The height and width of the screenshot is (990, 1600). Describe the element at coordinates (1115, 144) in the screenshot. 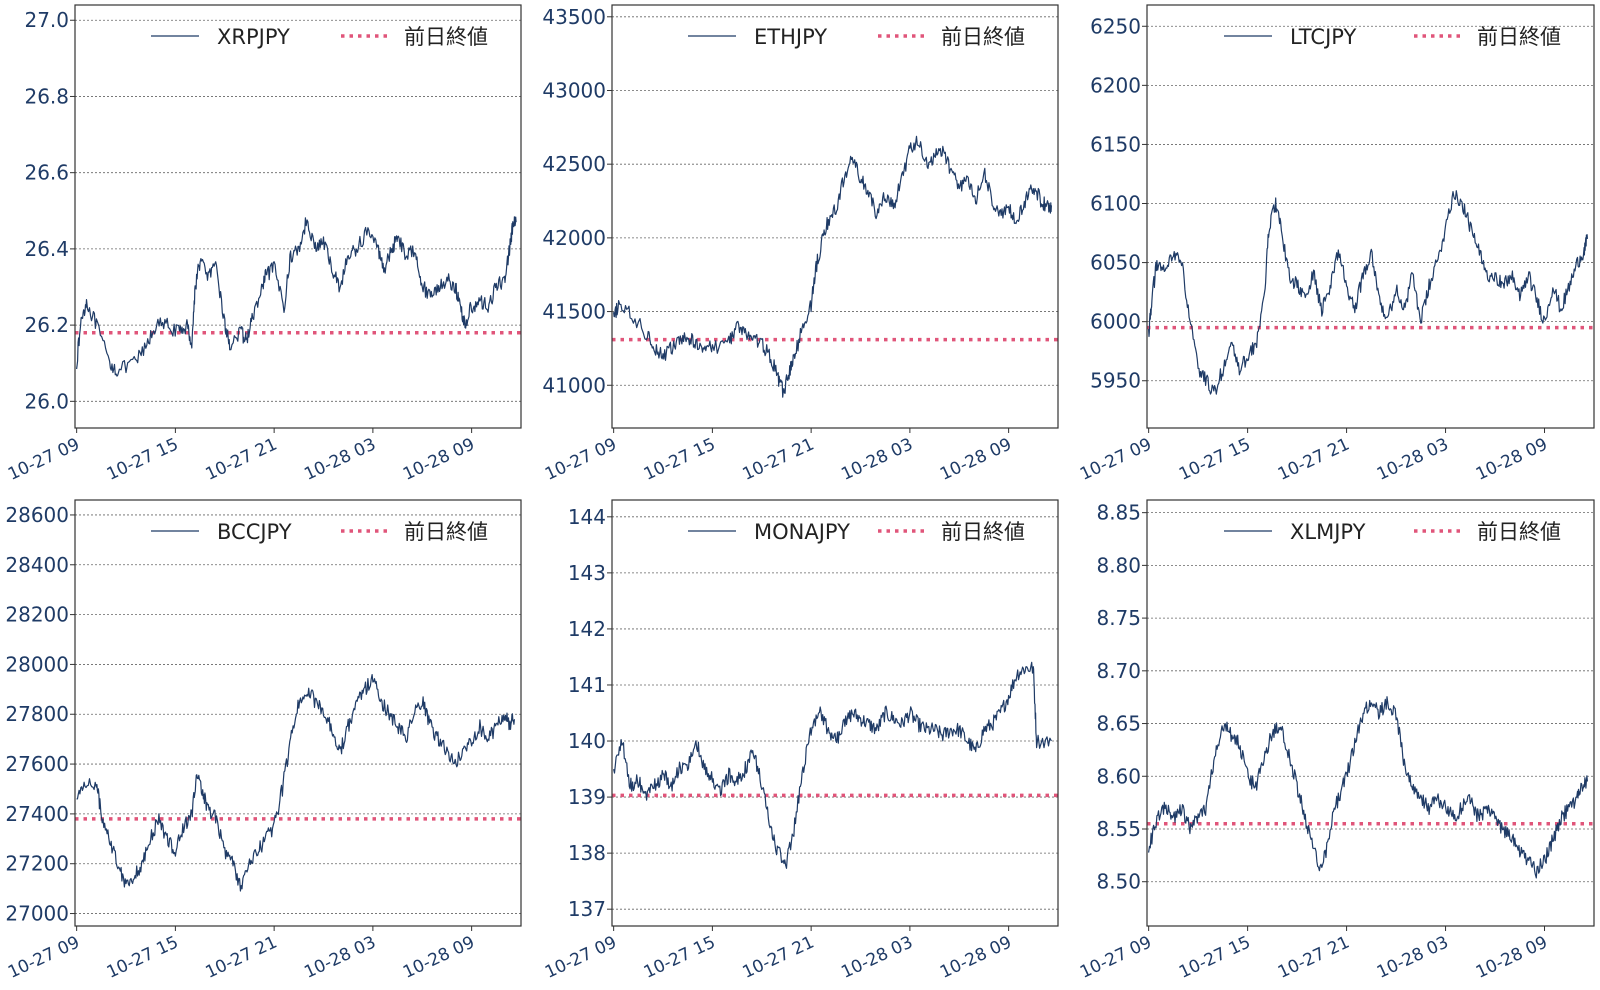

I see `y-tick-label: 6150` at that location.